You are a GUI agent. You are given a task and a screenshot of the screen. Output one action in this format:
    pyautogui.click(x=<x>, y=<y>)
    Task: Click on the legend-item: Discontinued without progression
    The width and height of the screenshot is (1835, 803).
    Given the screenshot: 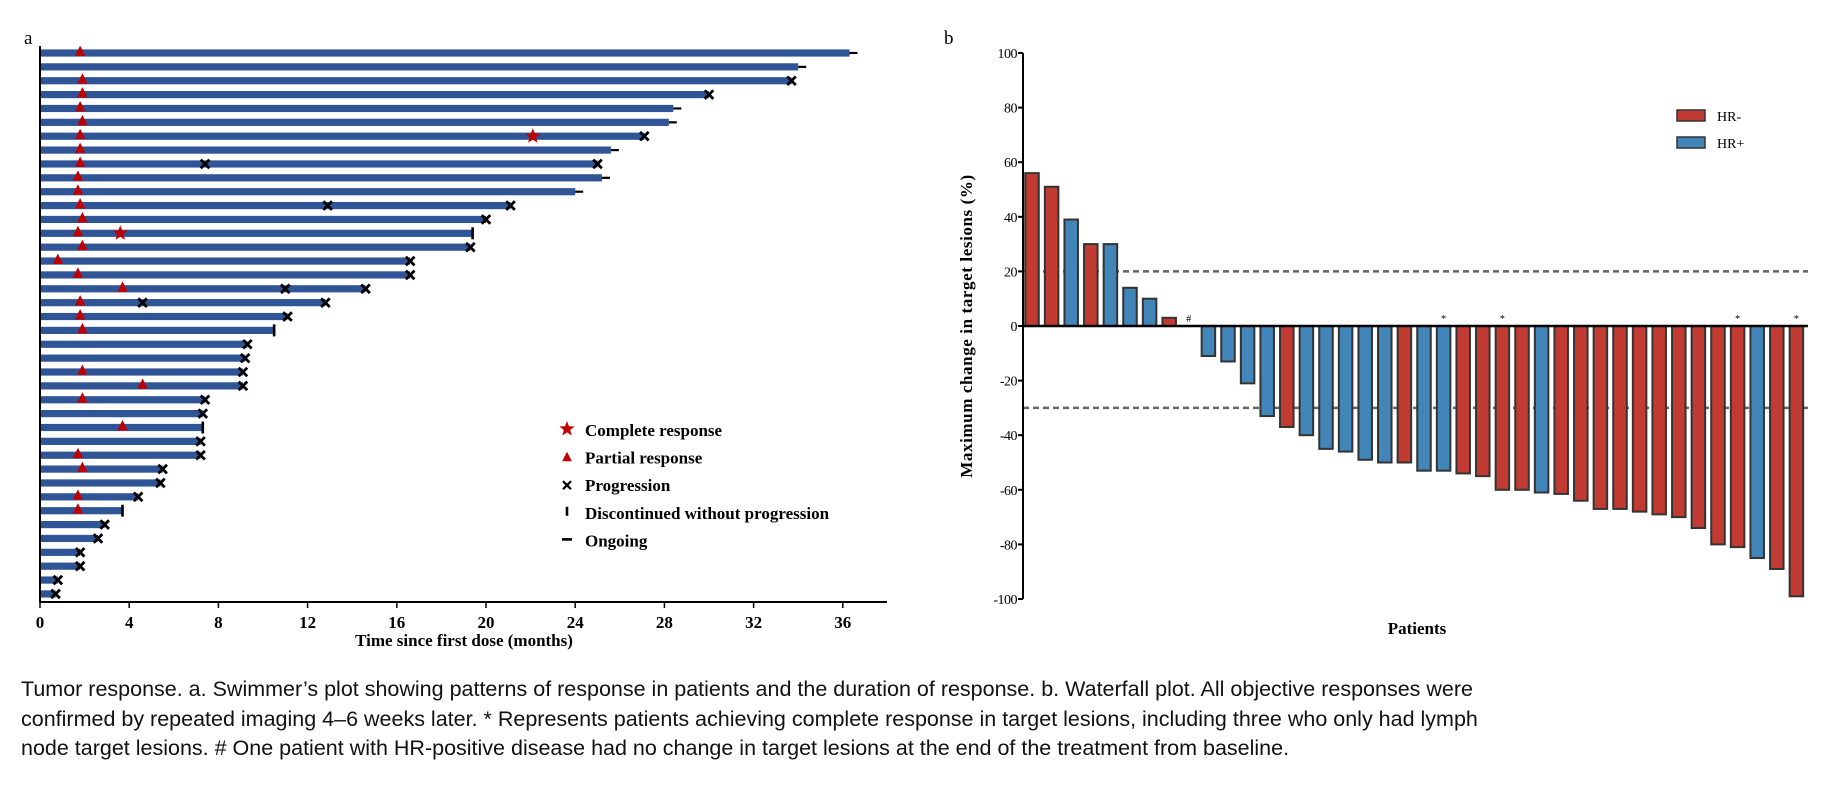 What is the action you would take?
    pyautogui.click(x=697, y=513)
    